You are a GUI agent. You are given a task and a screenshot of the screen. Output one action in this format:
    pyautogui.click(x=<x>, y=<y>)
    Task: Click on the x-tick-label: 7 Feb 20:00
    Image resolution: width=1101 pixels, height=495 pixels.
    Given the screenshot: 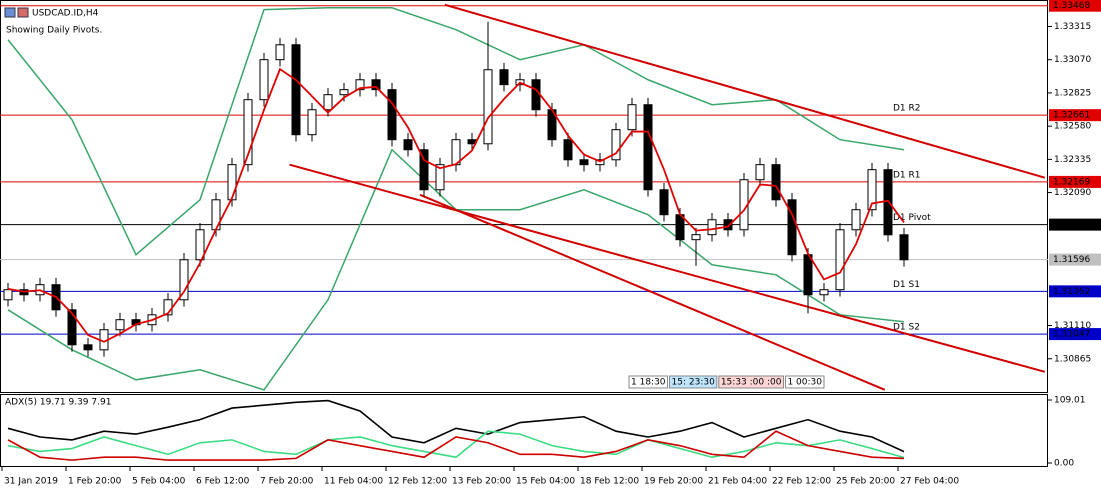 What is the action you would take?
    pyautogui.click(x=287, y=482)
    